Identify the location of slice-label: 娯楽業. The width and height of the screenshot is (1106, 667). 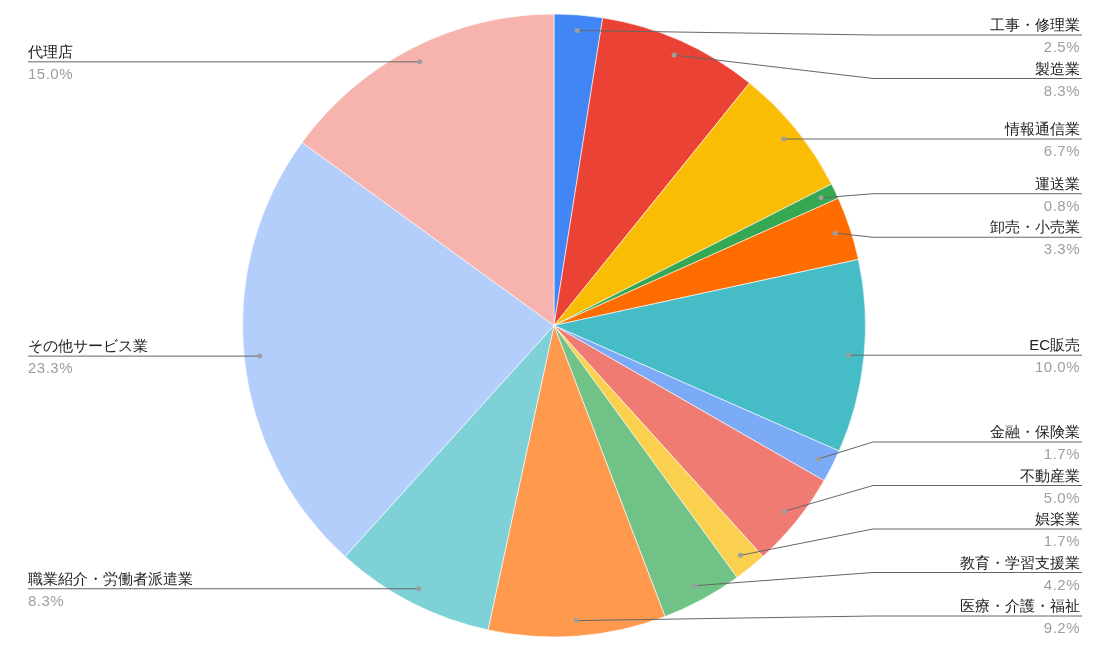
(1057, 518).